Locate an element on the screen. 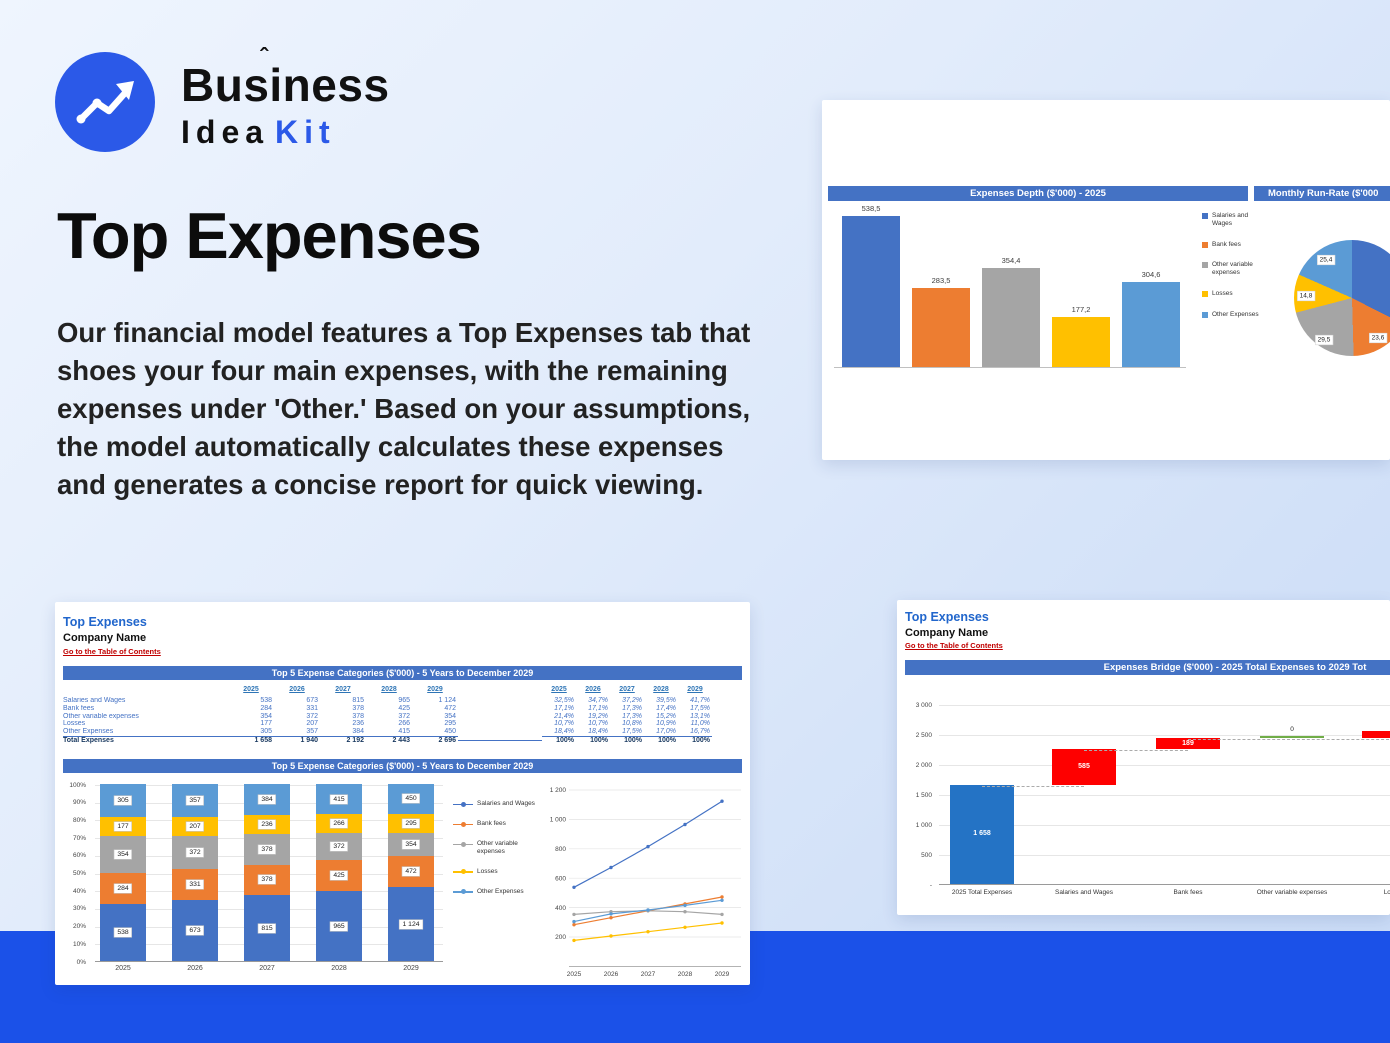 The image size is (1390, 1043). segment-value-label: 354 is located at coordinates (411, 845).